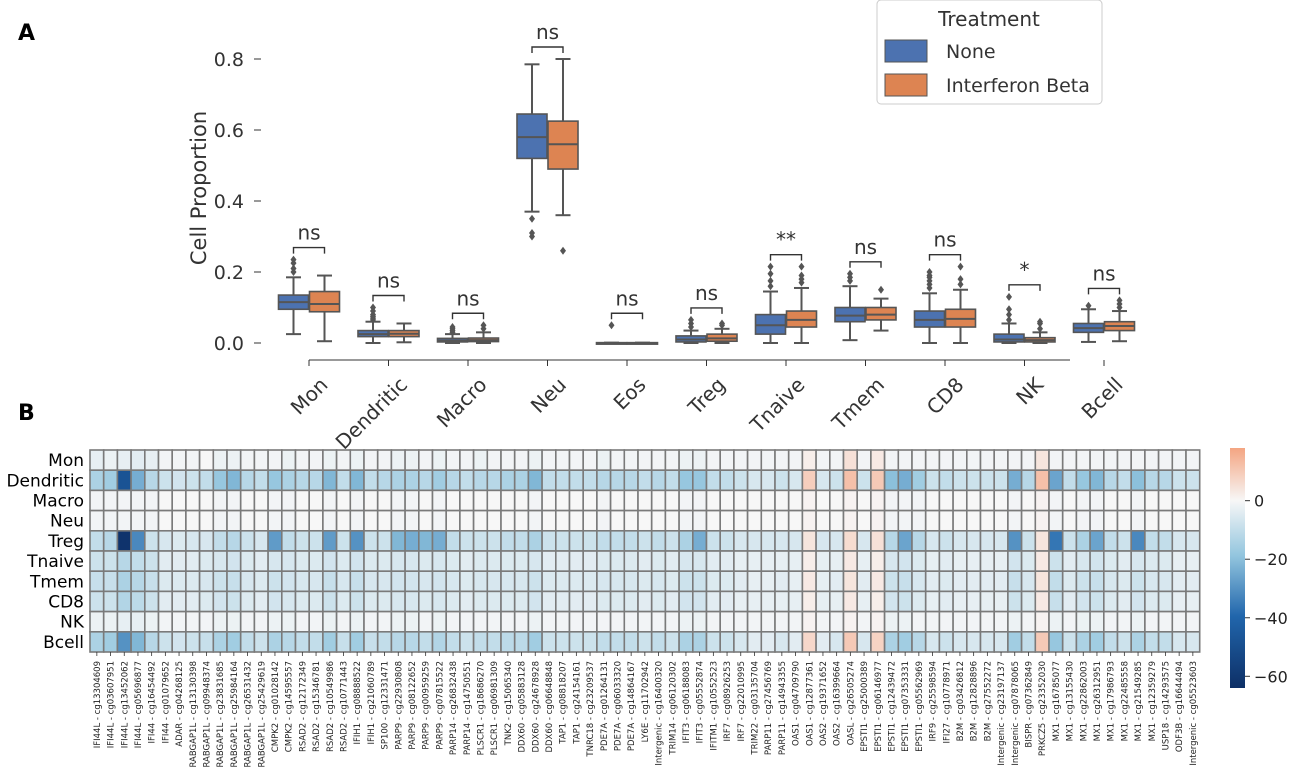 This screenshot has width=1289, height=783. Describe the element at coordinates (1271, 676) in the screenshot. I see `colorbar-tick-label: −60` at that location.